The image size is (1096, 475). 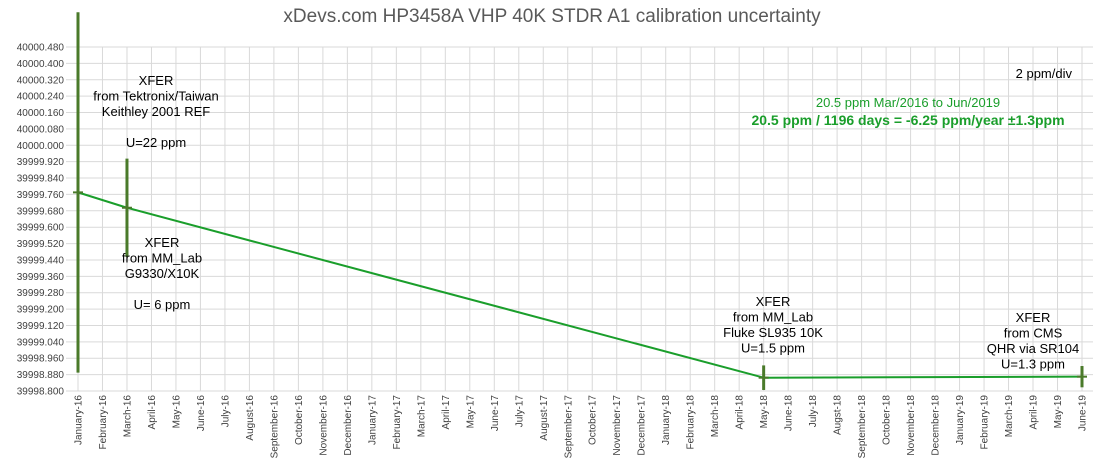 I want to click on x-tick-label: May-16, so click(x=176, y=412).